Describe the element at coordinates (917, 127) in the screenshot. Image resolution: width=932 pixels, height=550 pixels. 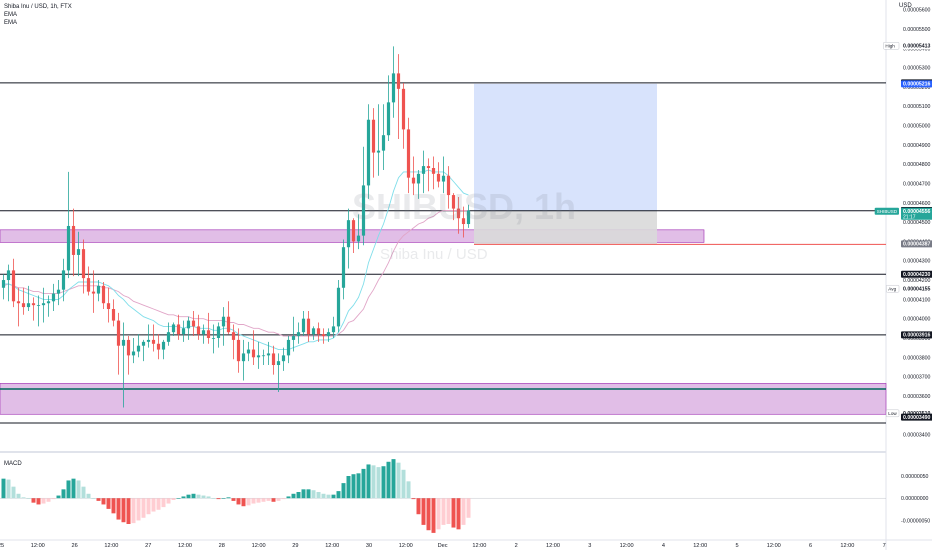
I see `price-tick-label: 0.00005000` at that location.